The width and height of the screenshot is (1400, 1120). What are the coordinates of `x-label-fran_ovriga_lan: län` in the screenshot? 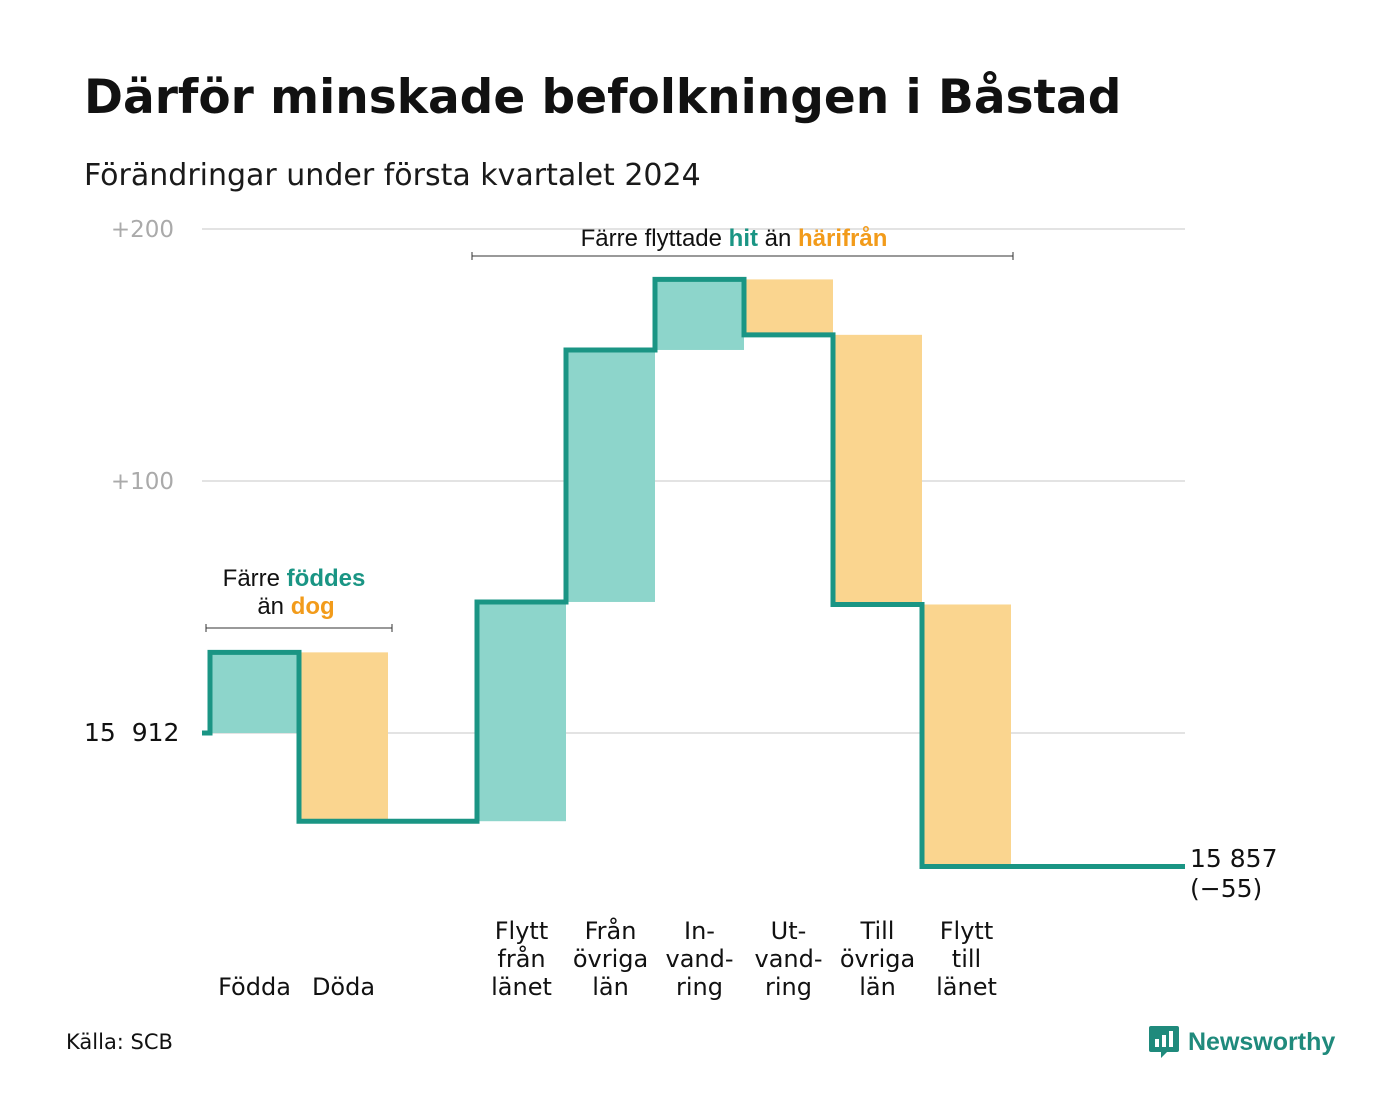 It's located at (610, 987).